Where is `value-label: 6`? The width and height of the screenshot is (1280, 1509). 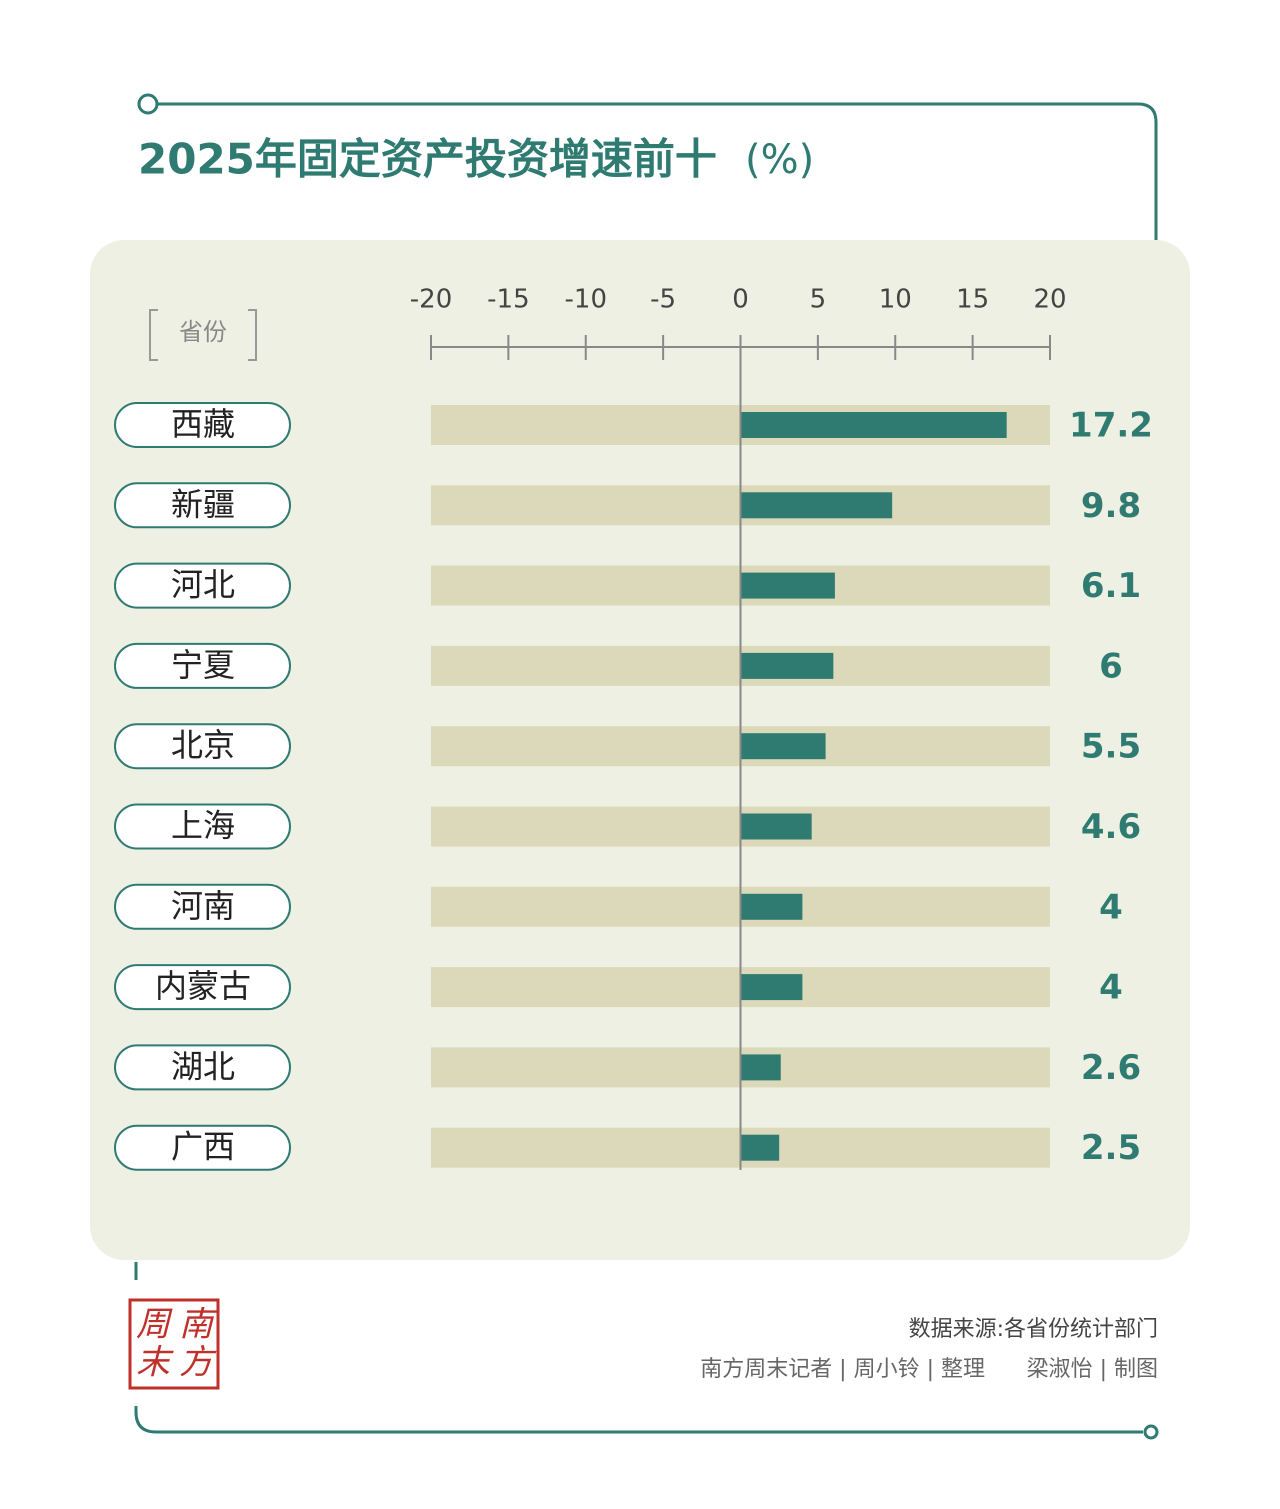 value-label: 6 is located at coordinates (1111, 666).